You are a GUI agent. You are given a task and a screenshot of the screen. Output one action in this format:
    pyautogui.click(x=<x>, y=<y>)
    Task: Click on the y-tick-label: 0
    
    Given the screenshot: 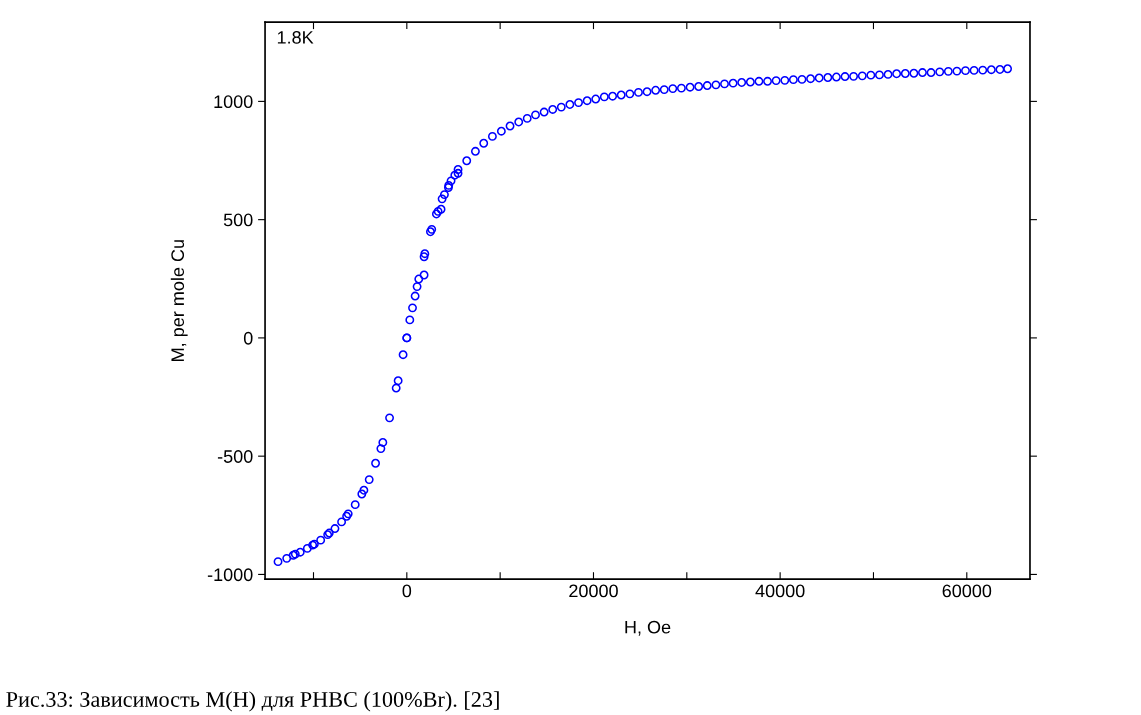 What is the action you would take?
    pyautogui.click(x=248, y=338)
    